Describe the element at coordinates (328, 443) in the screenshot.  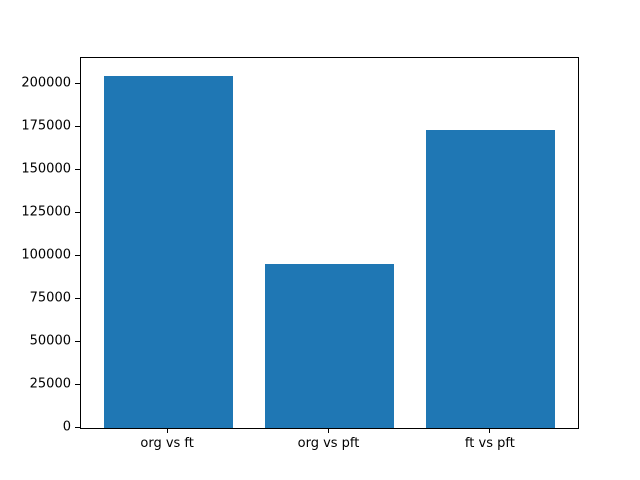
I see `x-tick-label: org vs pft` at that location.